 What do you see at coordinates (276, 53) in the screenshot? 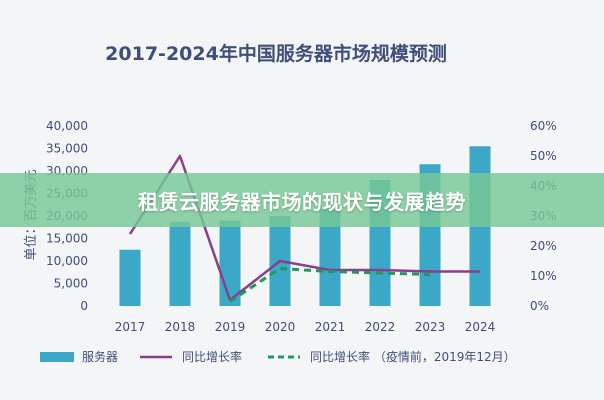
I see `chart-title: 2017-2024年中国服务器市场规模预测` at bounding box center [276, 53].